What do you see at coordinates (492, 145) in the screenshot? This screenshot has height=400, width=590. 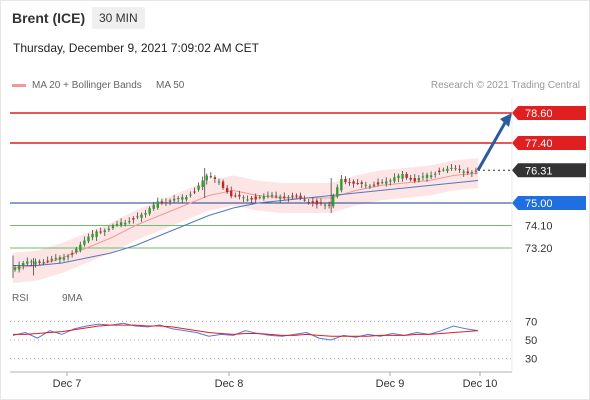 I see `forecast-arrow-line` at bounding box center [492, 145].